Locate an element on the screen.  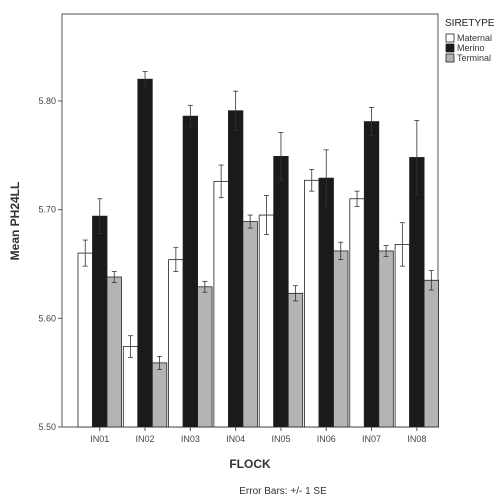
bar-merino-in08 is located at coordinates (417, 292).